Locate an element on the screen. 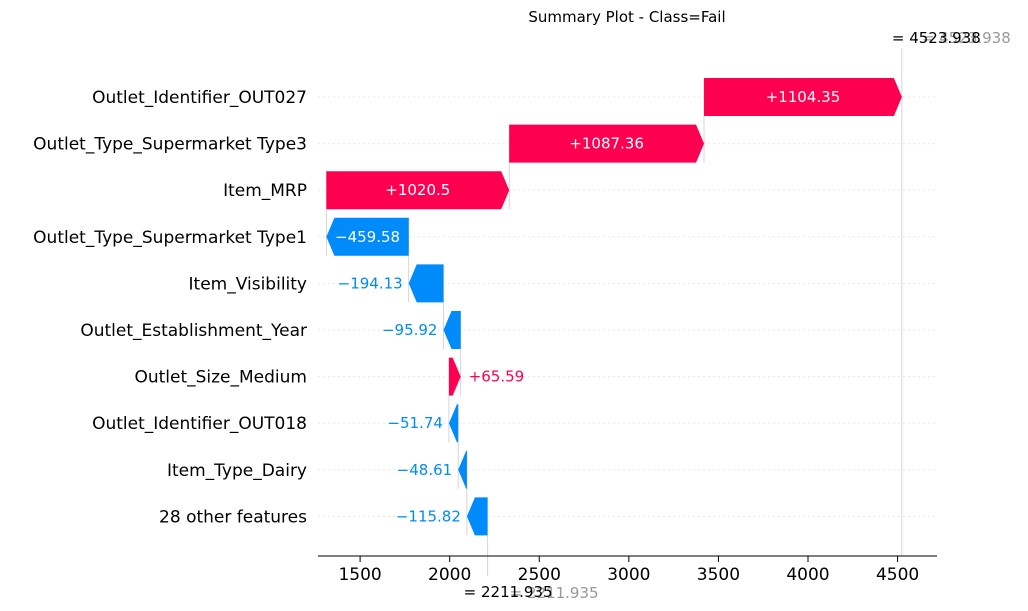 The height and width of the screenshot is (611, 1028). bar-outlet-type-supermarket-type3 is located at coordinates (607, 143).